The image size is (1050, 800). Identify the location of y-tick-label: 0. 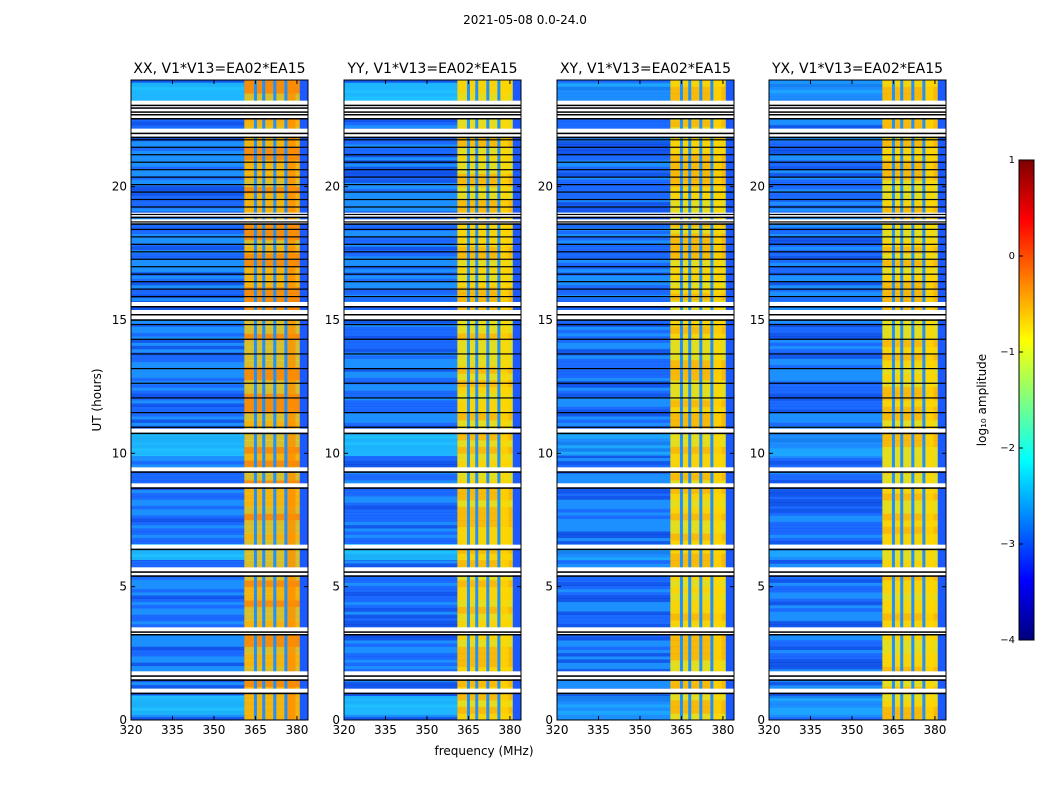
(123, 720).